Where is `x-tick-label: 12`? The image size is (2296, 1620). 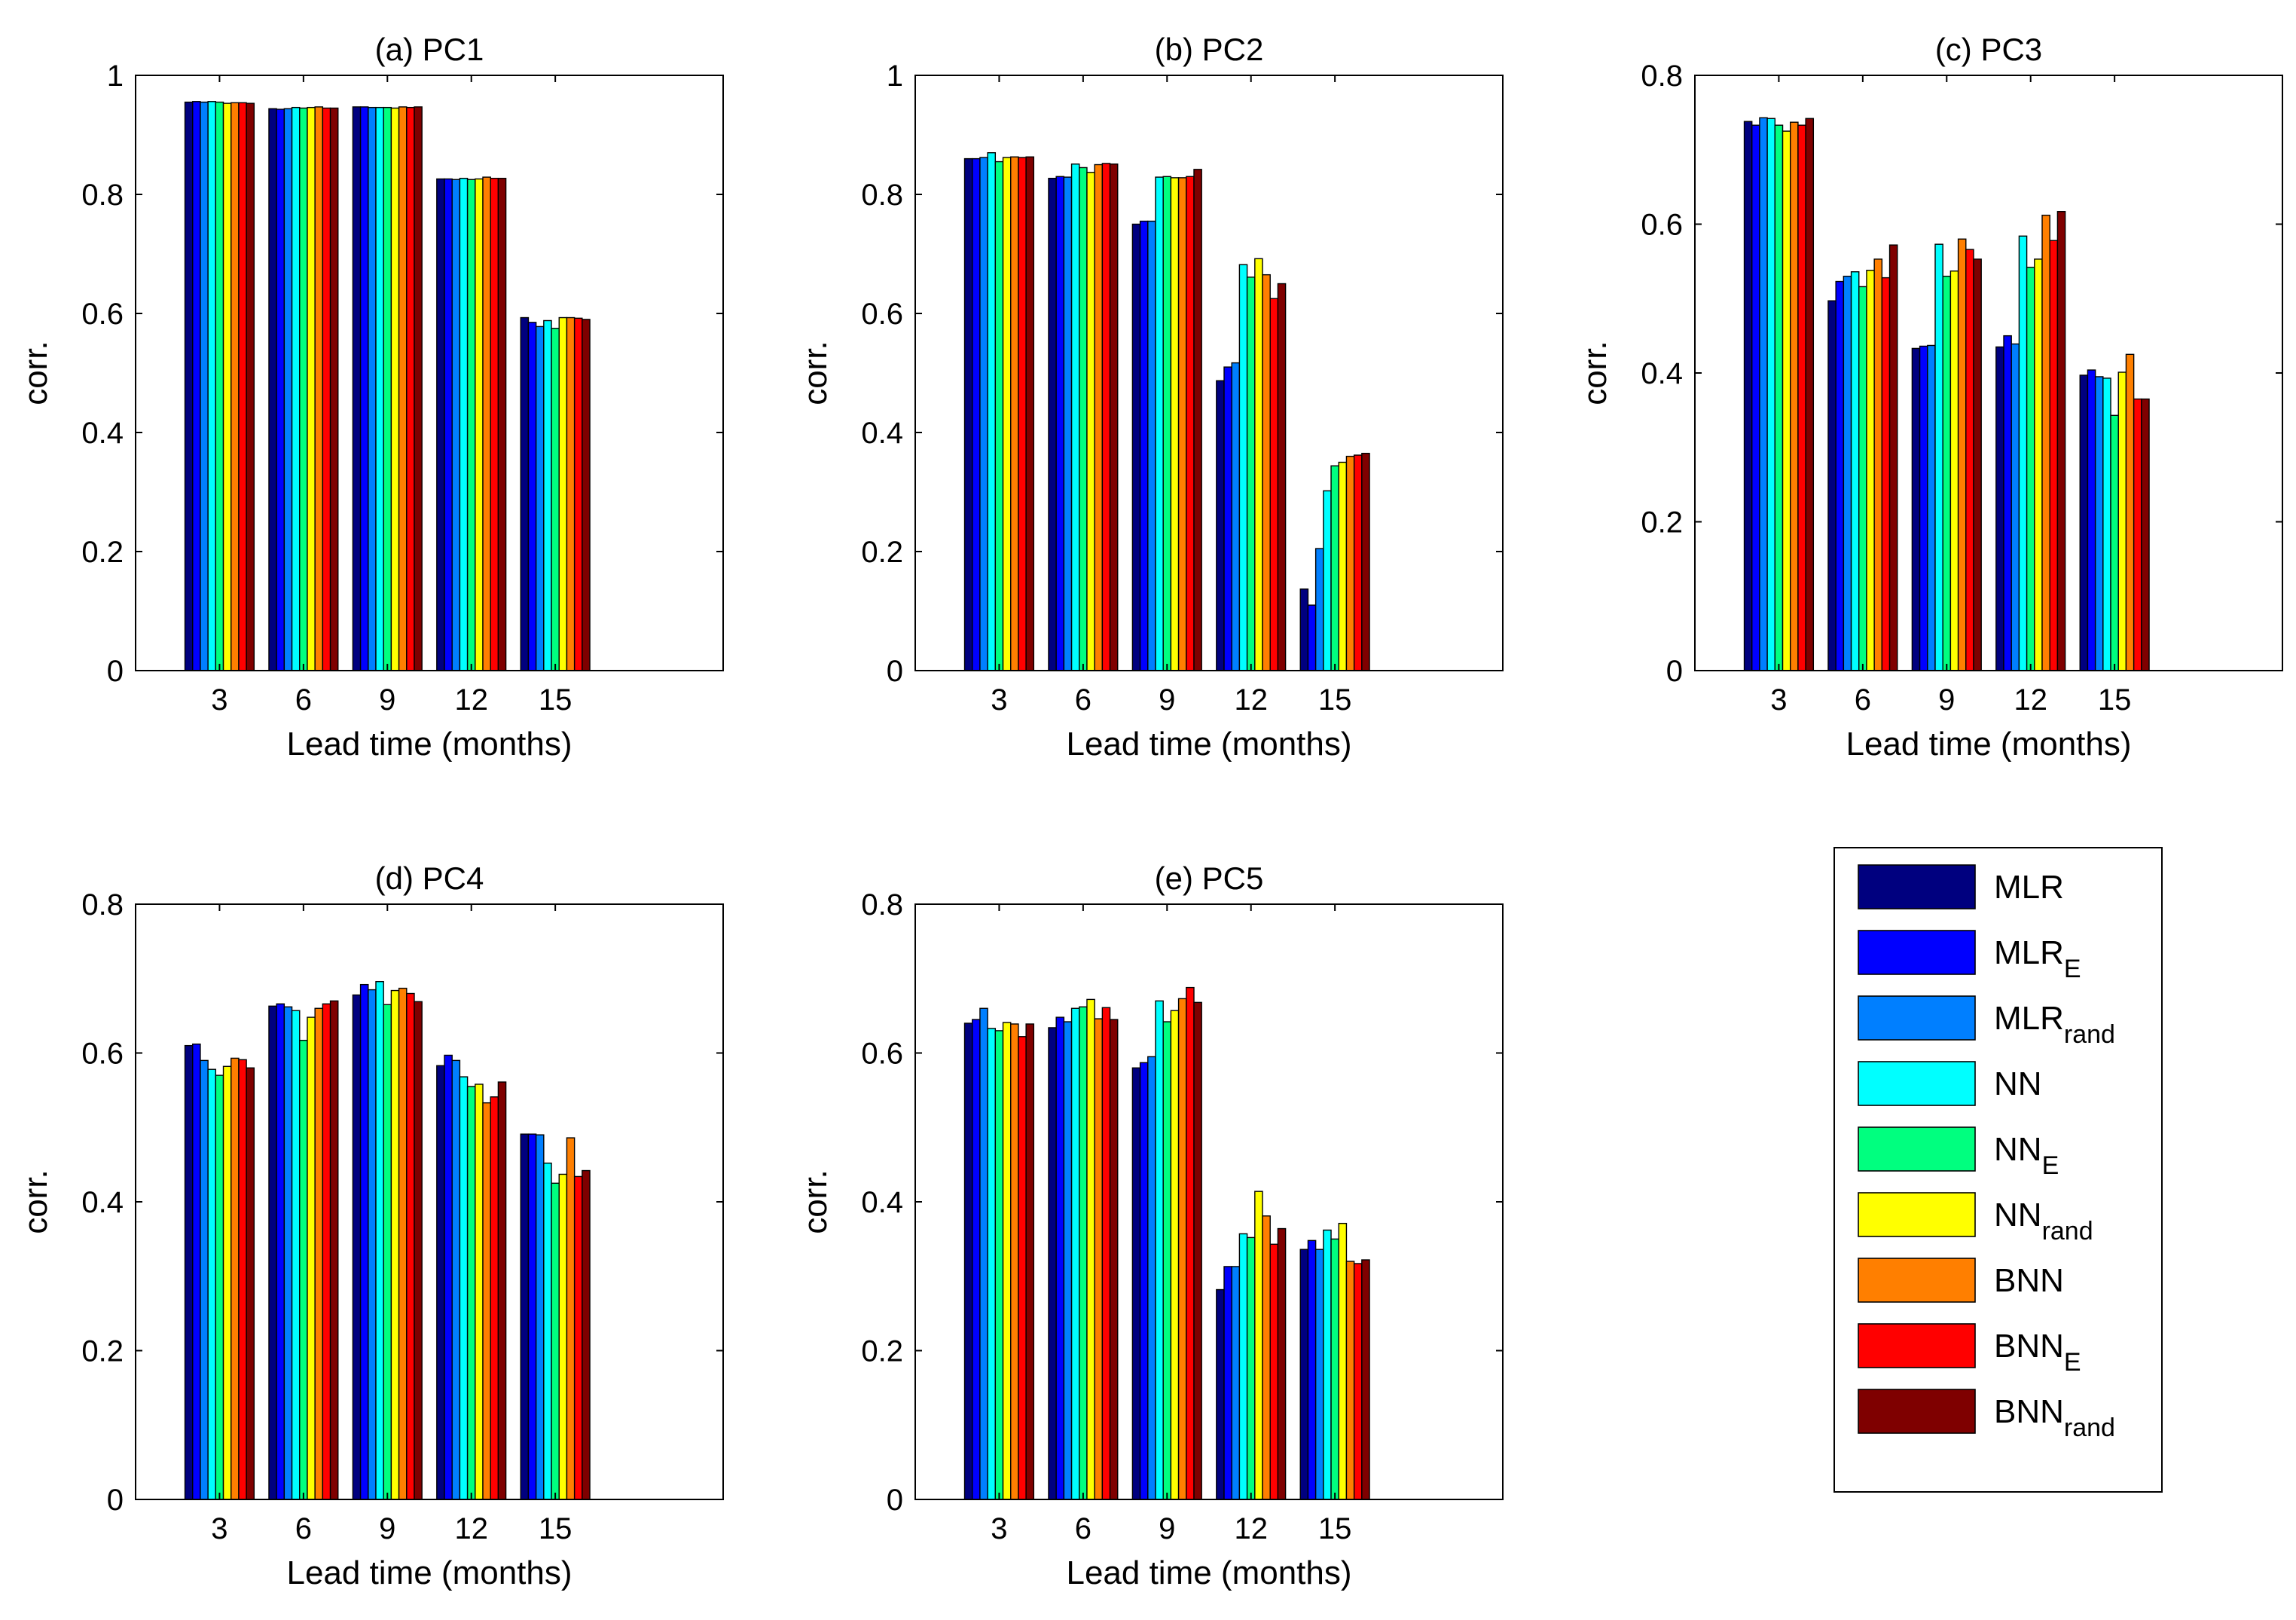
x-tick-label: 12 is located at coordinates (471, 700).